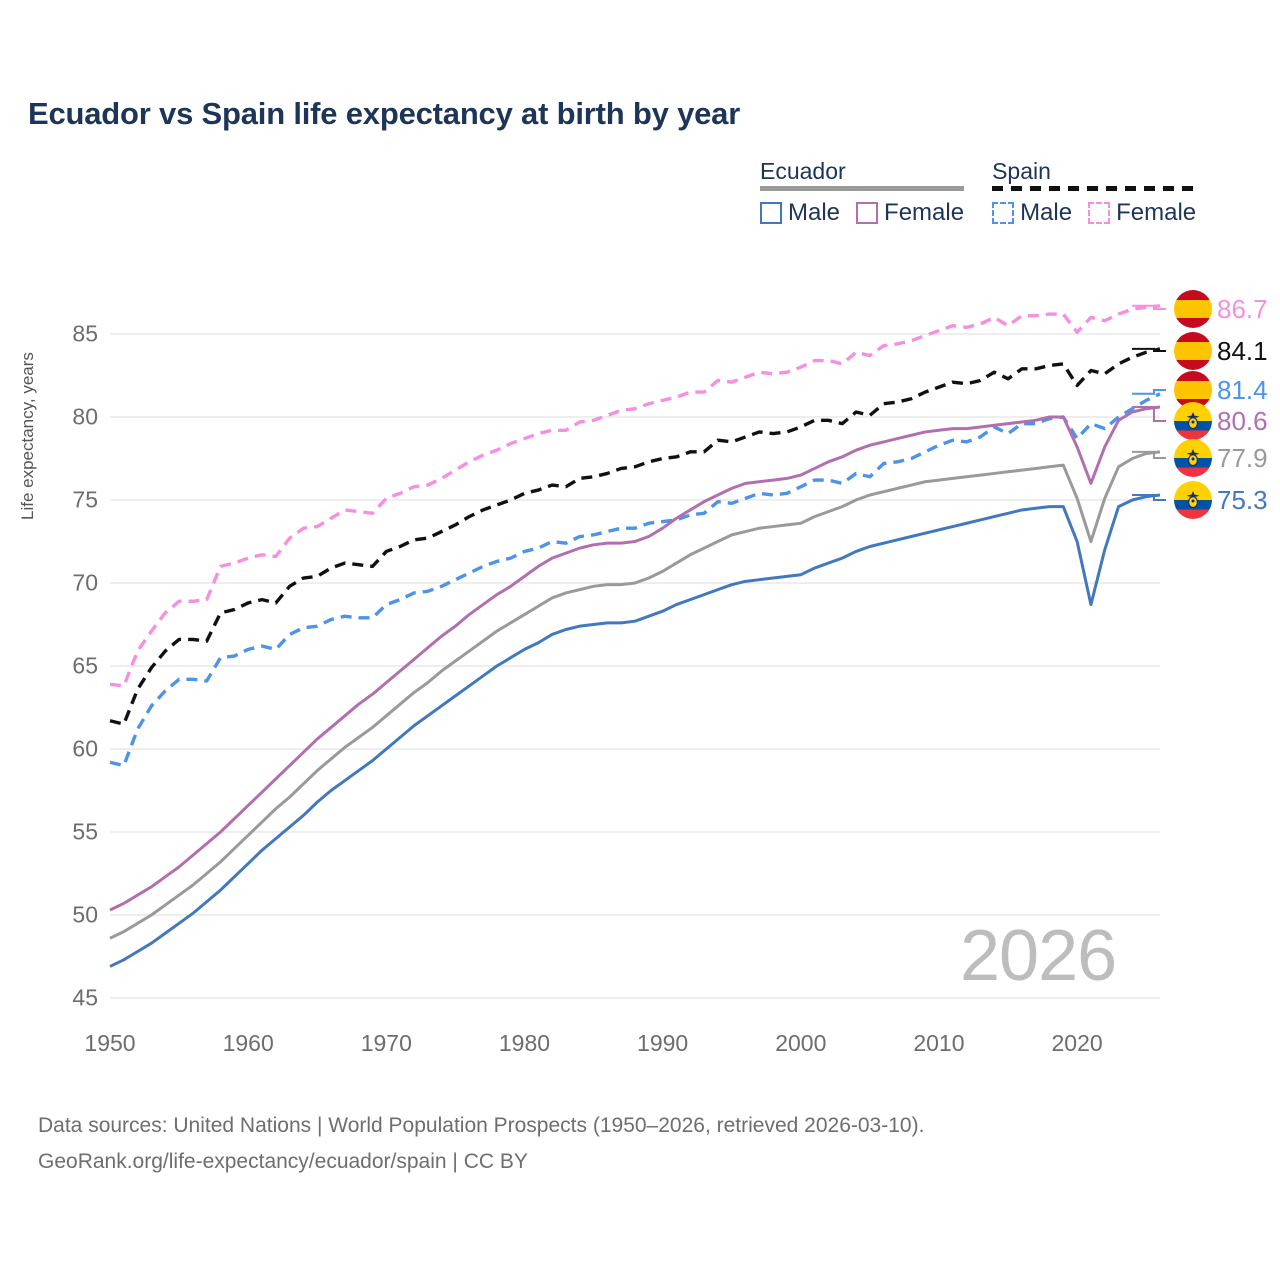  I want to click on end-label-row: 75.3, so click(1221, 500).